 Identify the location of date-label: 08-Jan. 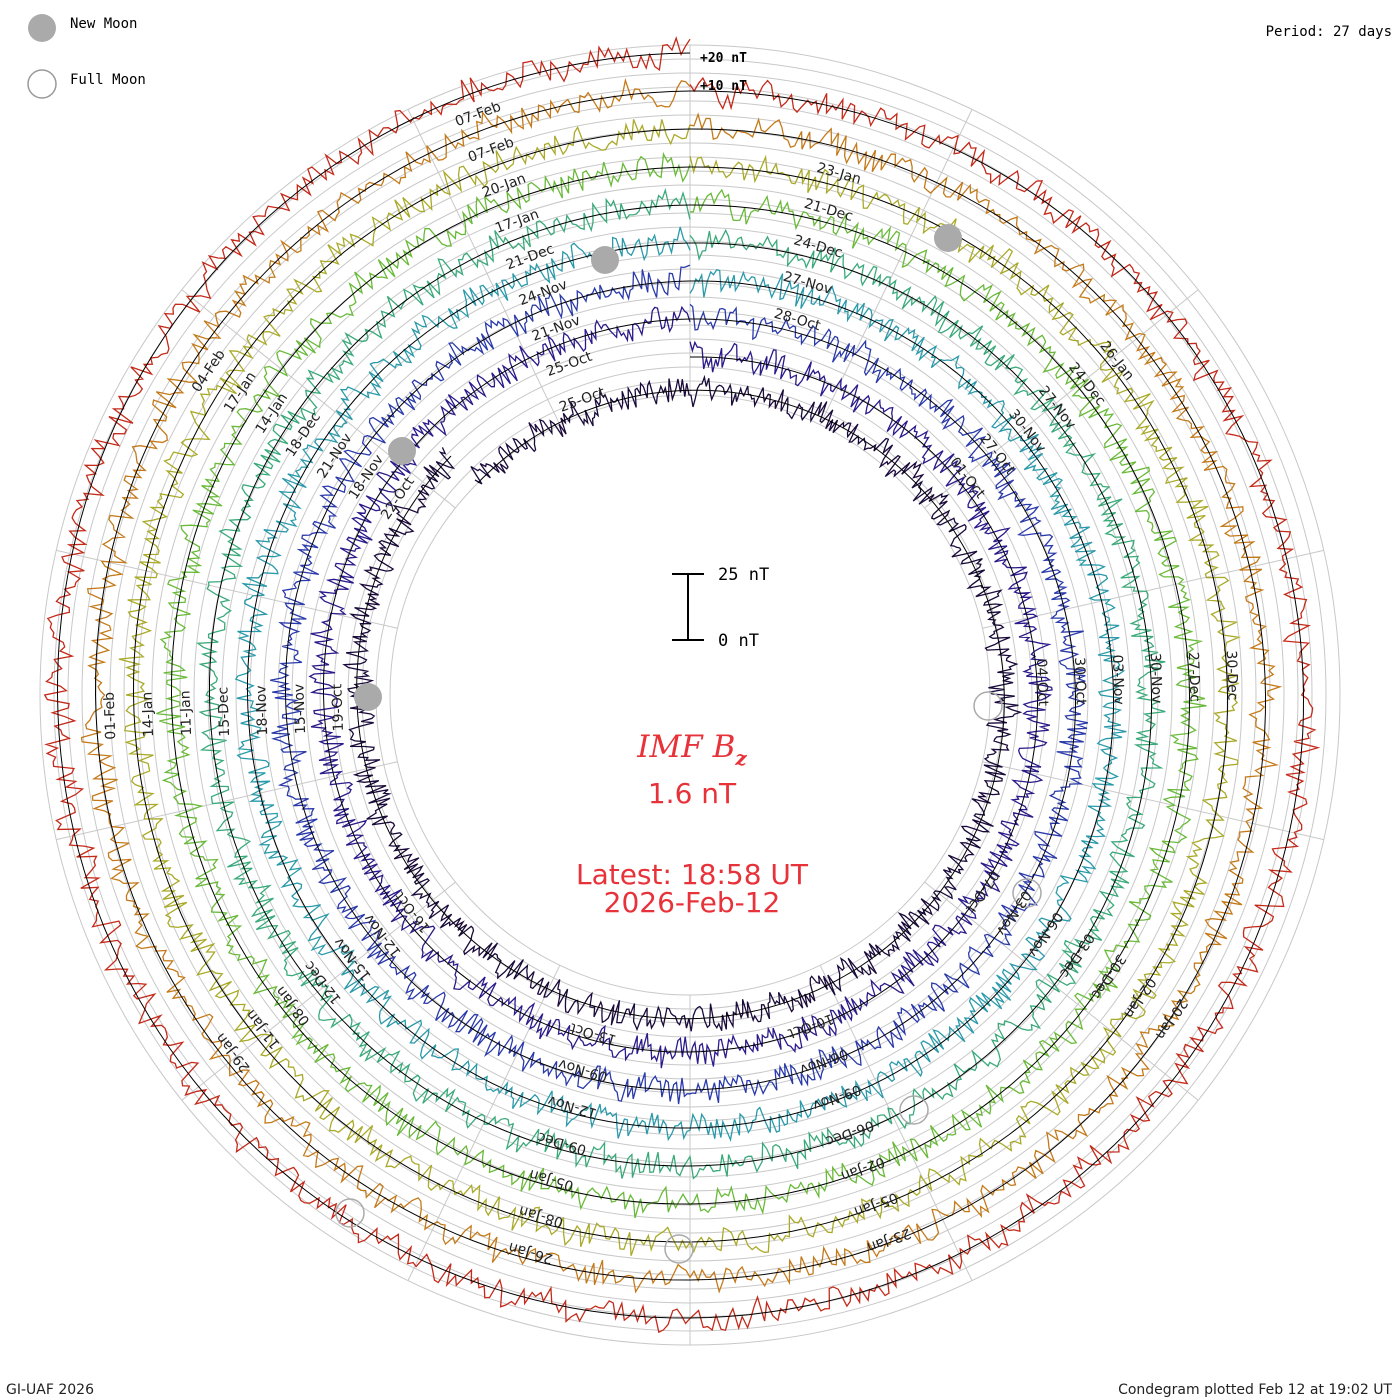
(541, 1216).